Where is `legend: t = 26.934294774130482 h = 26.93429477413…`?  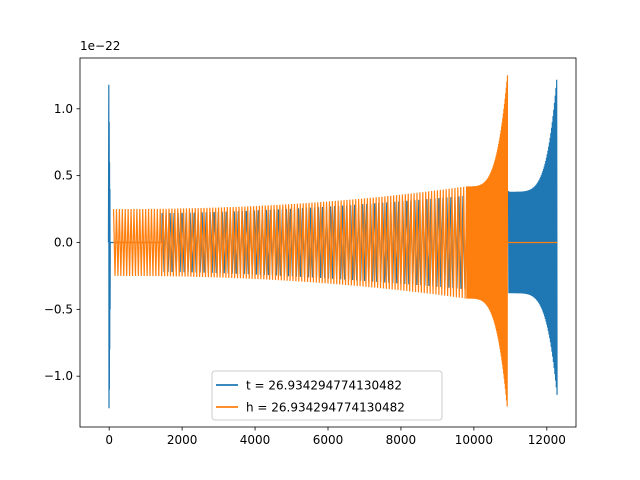
legend: t = 26.934294774130482 h = 26.93429477413… is located at coordinates (327, 395).